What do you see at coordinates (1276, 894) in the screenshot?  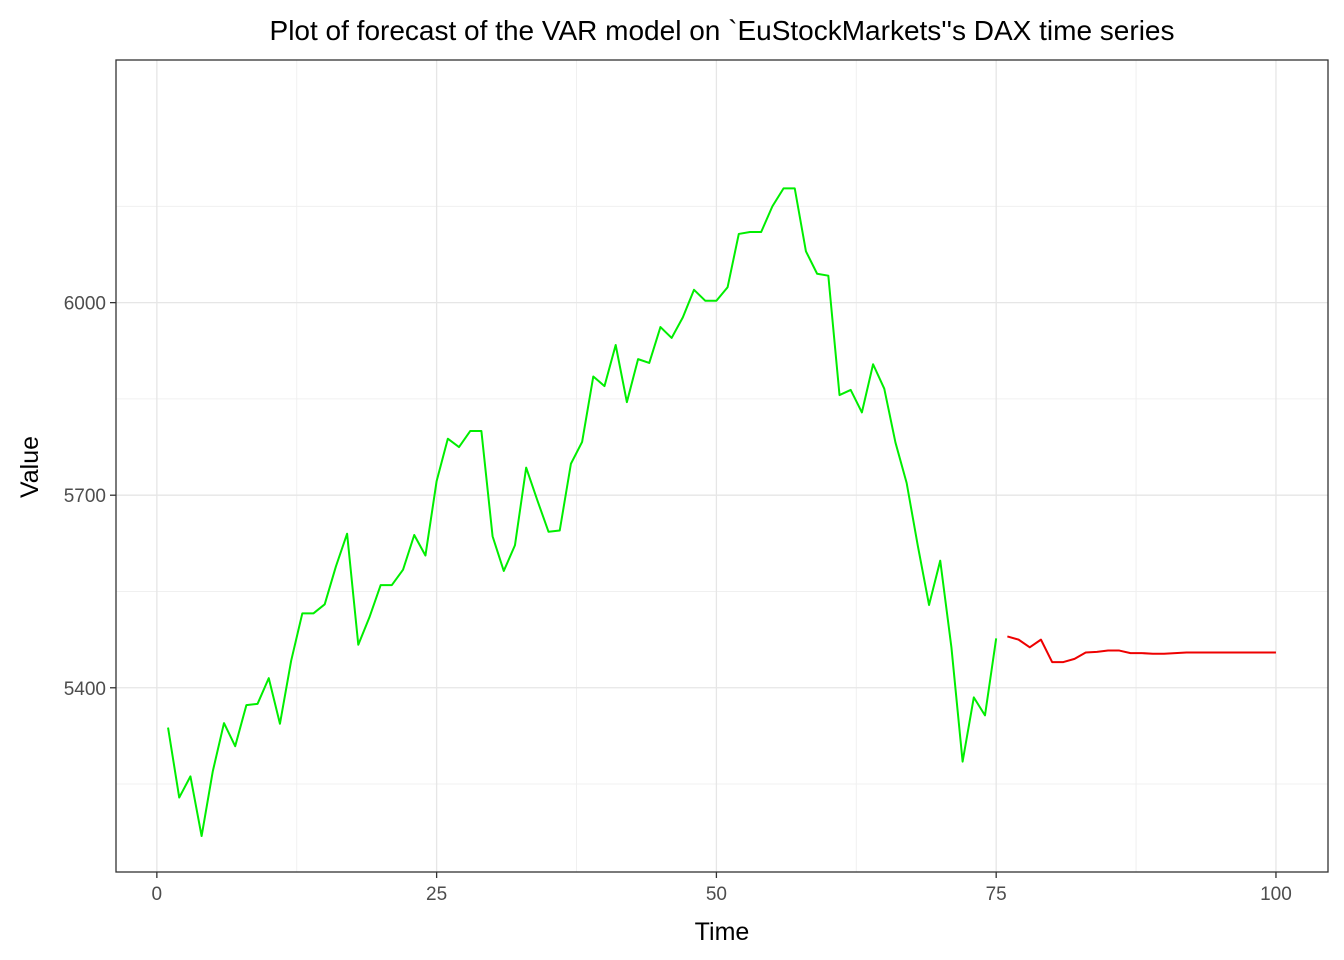 I see `x-tick-label: 100` at bounding box center [1276, 894].